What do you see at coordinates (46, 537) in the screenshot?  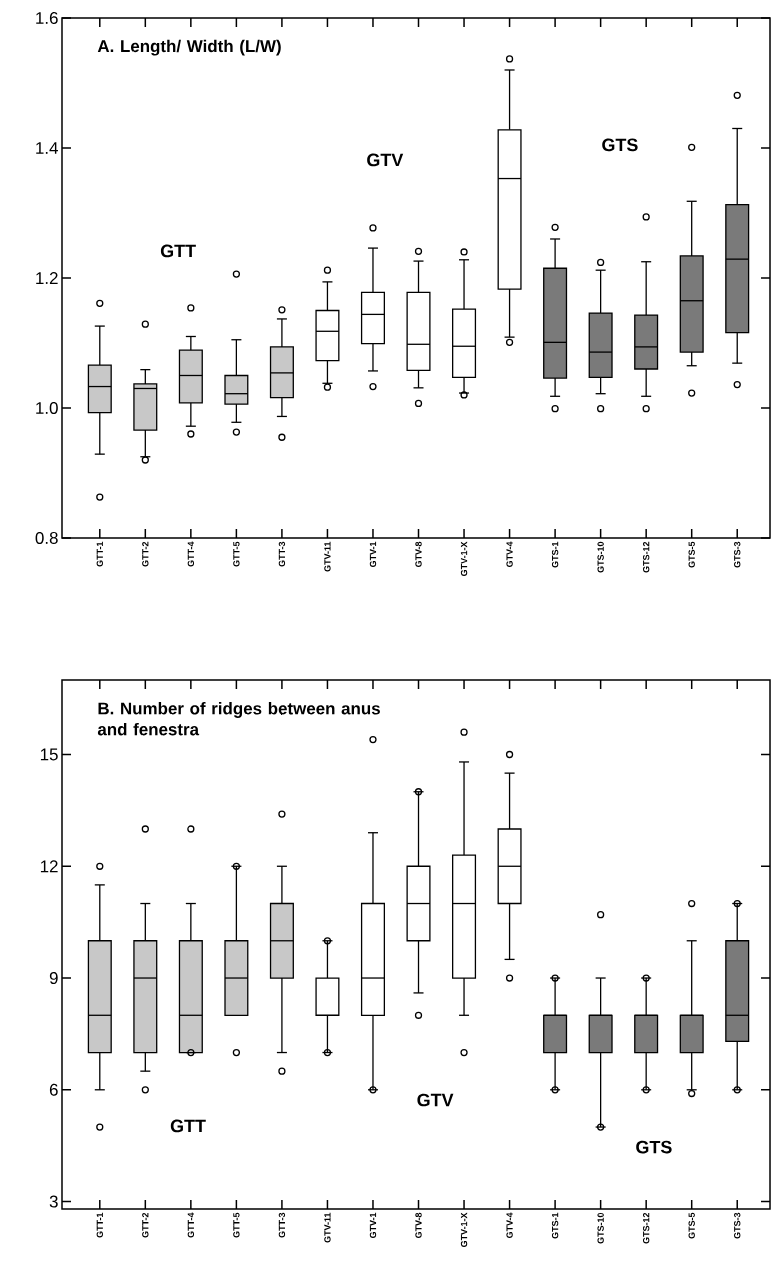 I see `y-tick-label: 0.8` at bounding box center [46, 537].